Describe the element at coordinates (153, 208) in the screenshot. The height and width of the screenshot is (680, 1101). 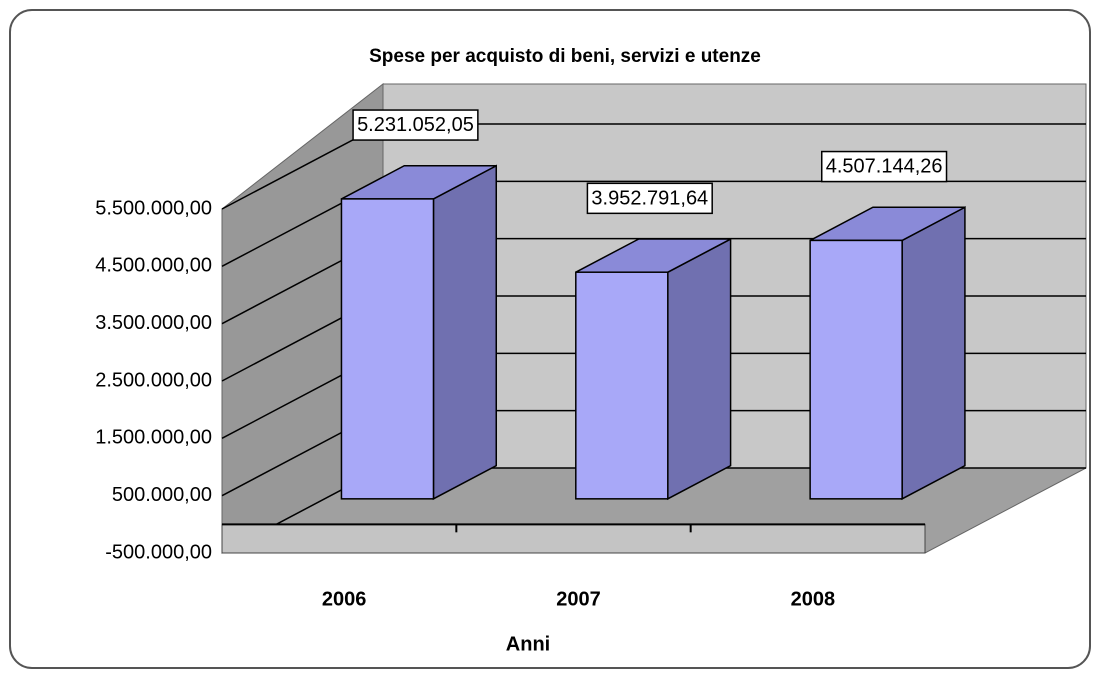
I see `y-tick-label: 5.500.000,00` at that location.